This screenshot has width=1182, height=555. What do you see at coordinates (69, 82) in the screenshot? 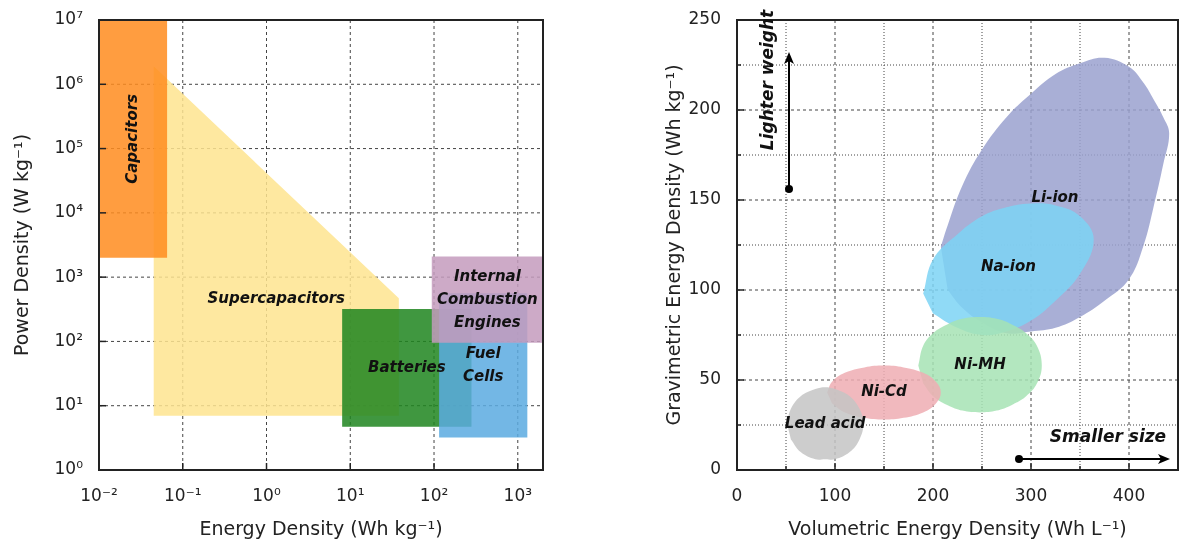
I see `y-tick-label: 10⁶` at bounding box center [69, 82].